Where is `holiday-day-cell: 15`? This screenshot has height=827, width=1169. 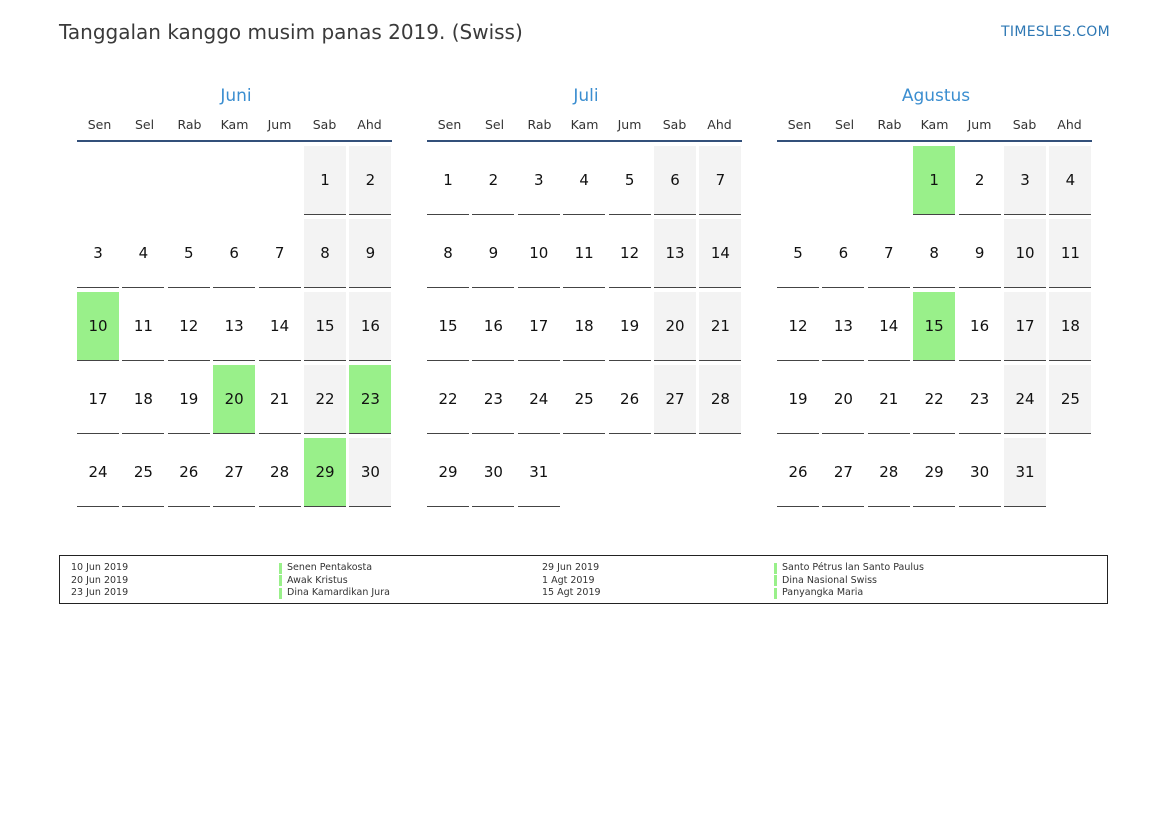 holiday-day-cell: 15 is located at coordinates (934, 326).